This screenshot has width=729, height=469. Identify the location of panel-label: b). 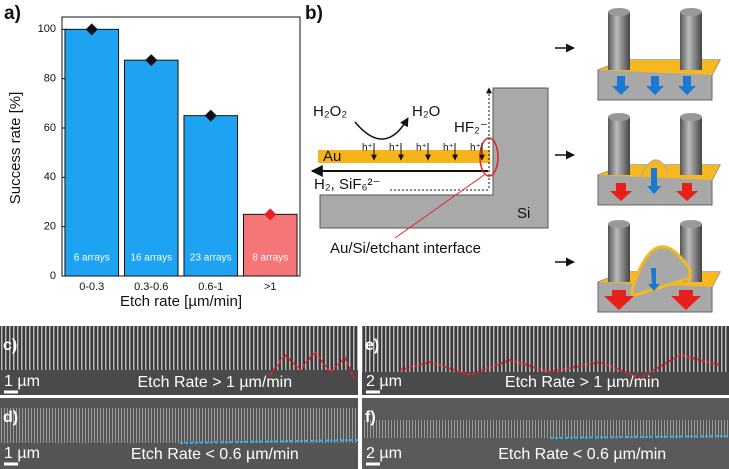
(314, 13).